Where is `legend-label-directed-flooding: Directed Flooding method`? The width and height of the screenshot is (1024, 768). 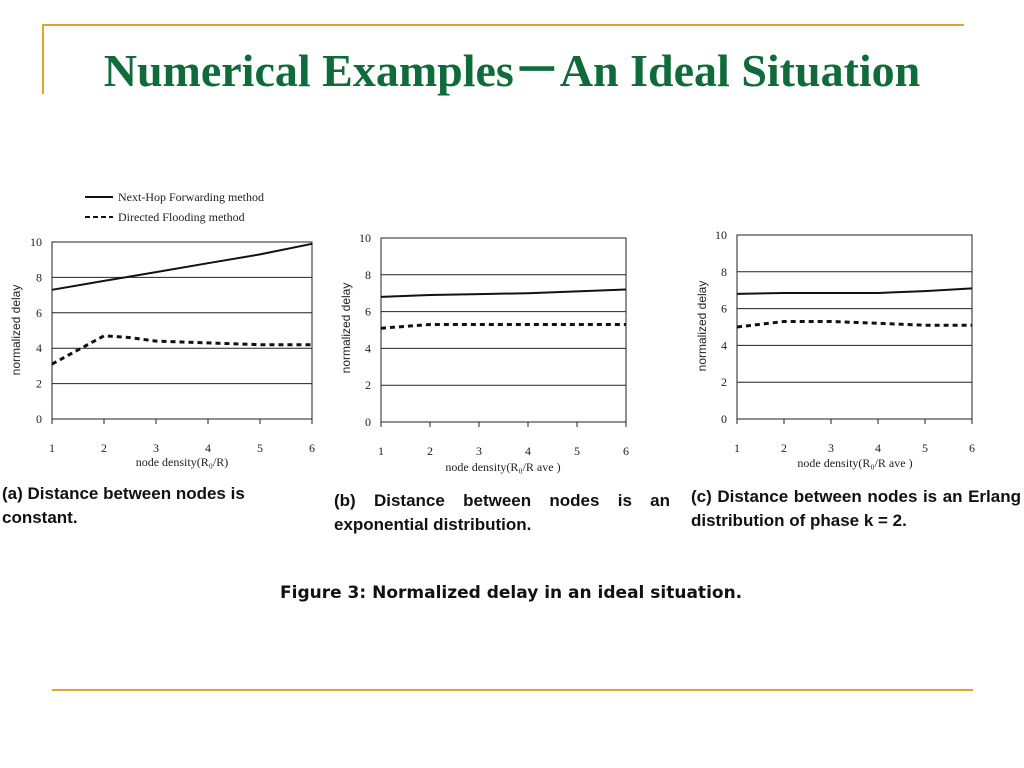 legend-label-directed-flooding: Directed Flooding method is located at coordinates (181, 217).